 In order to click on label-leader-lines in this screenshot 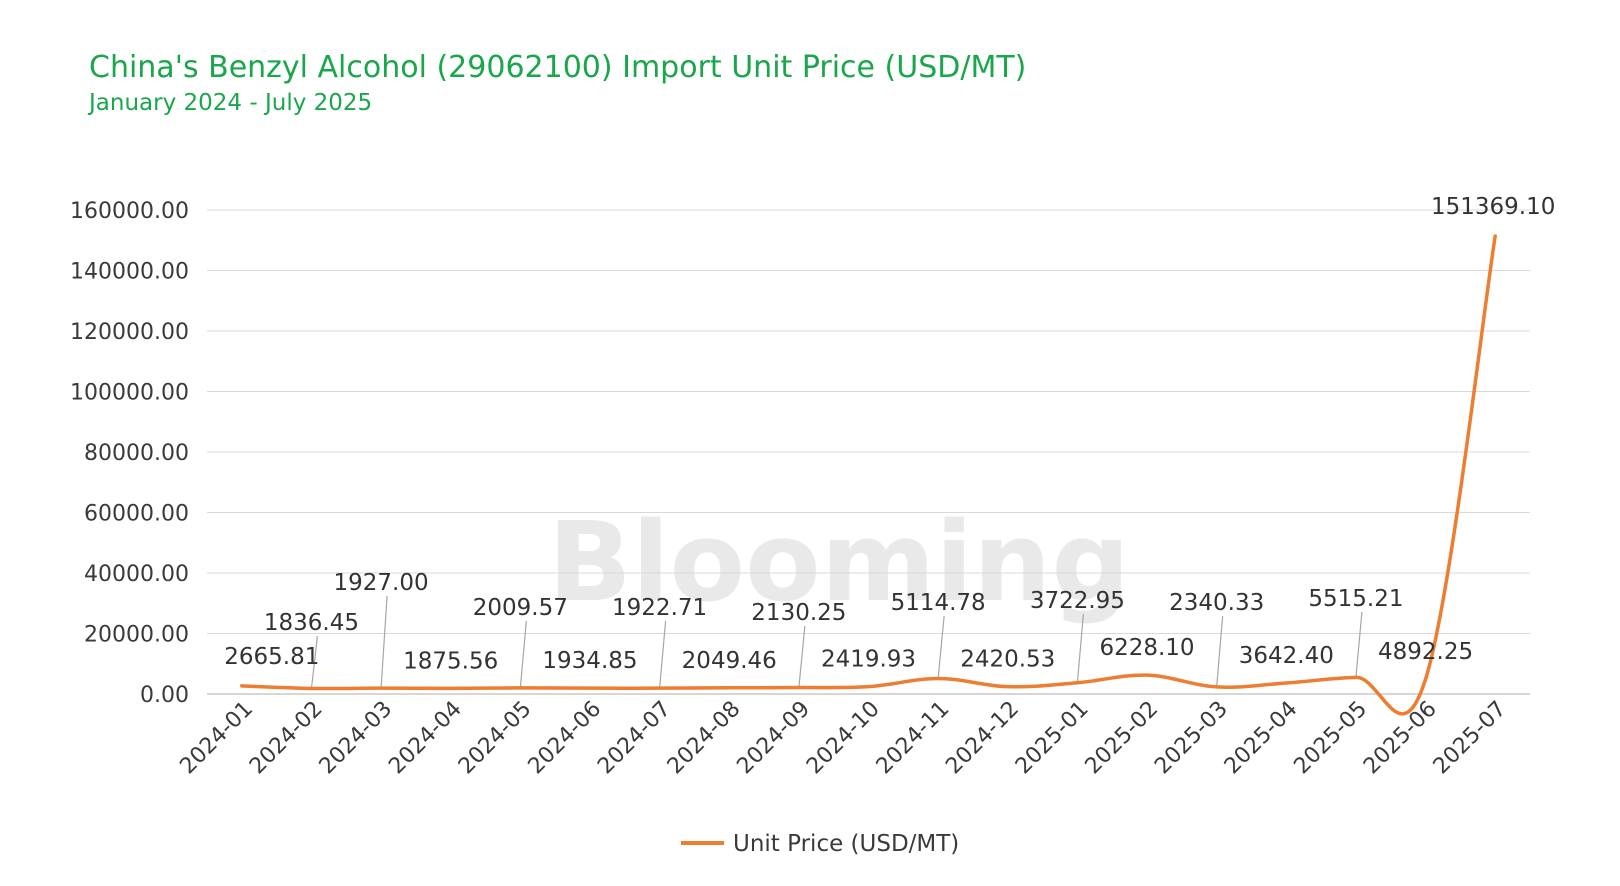, I will do `click(836, 642)`.